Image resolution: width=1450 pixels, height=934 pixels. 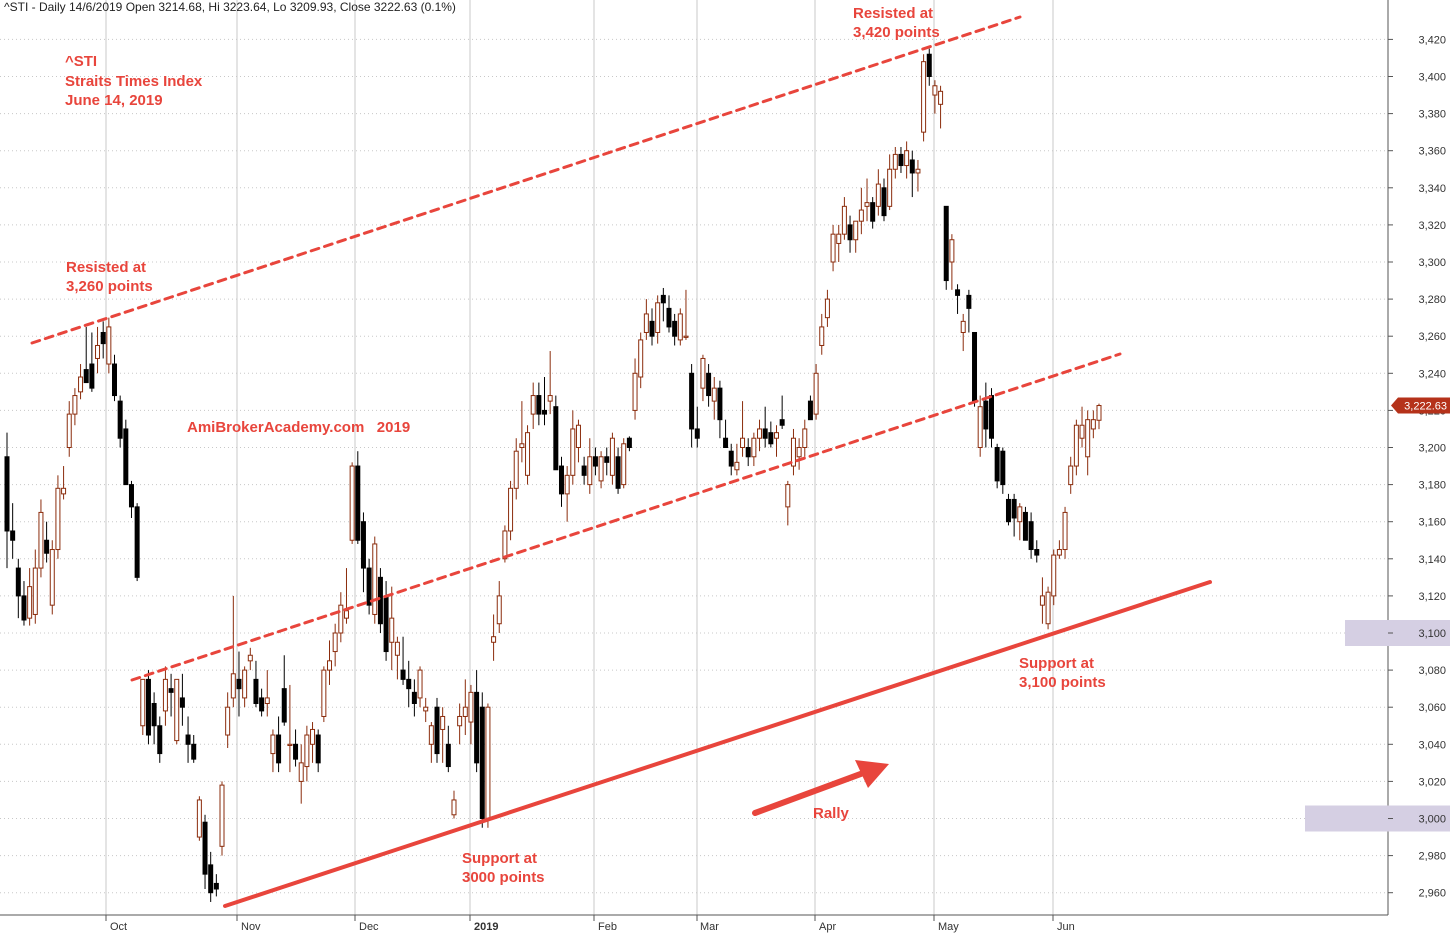 I want to click on rally-arrow-head, so click(x=872, y=774).